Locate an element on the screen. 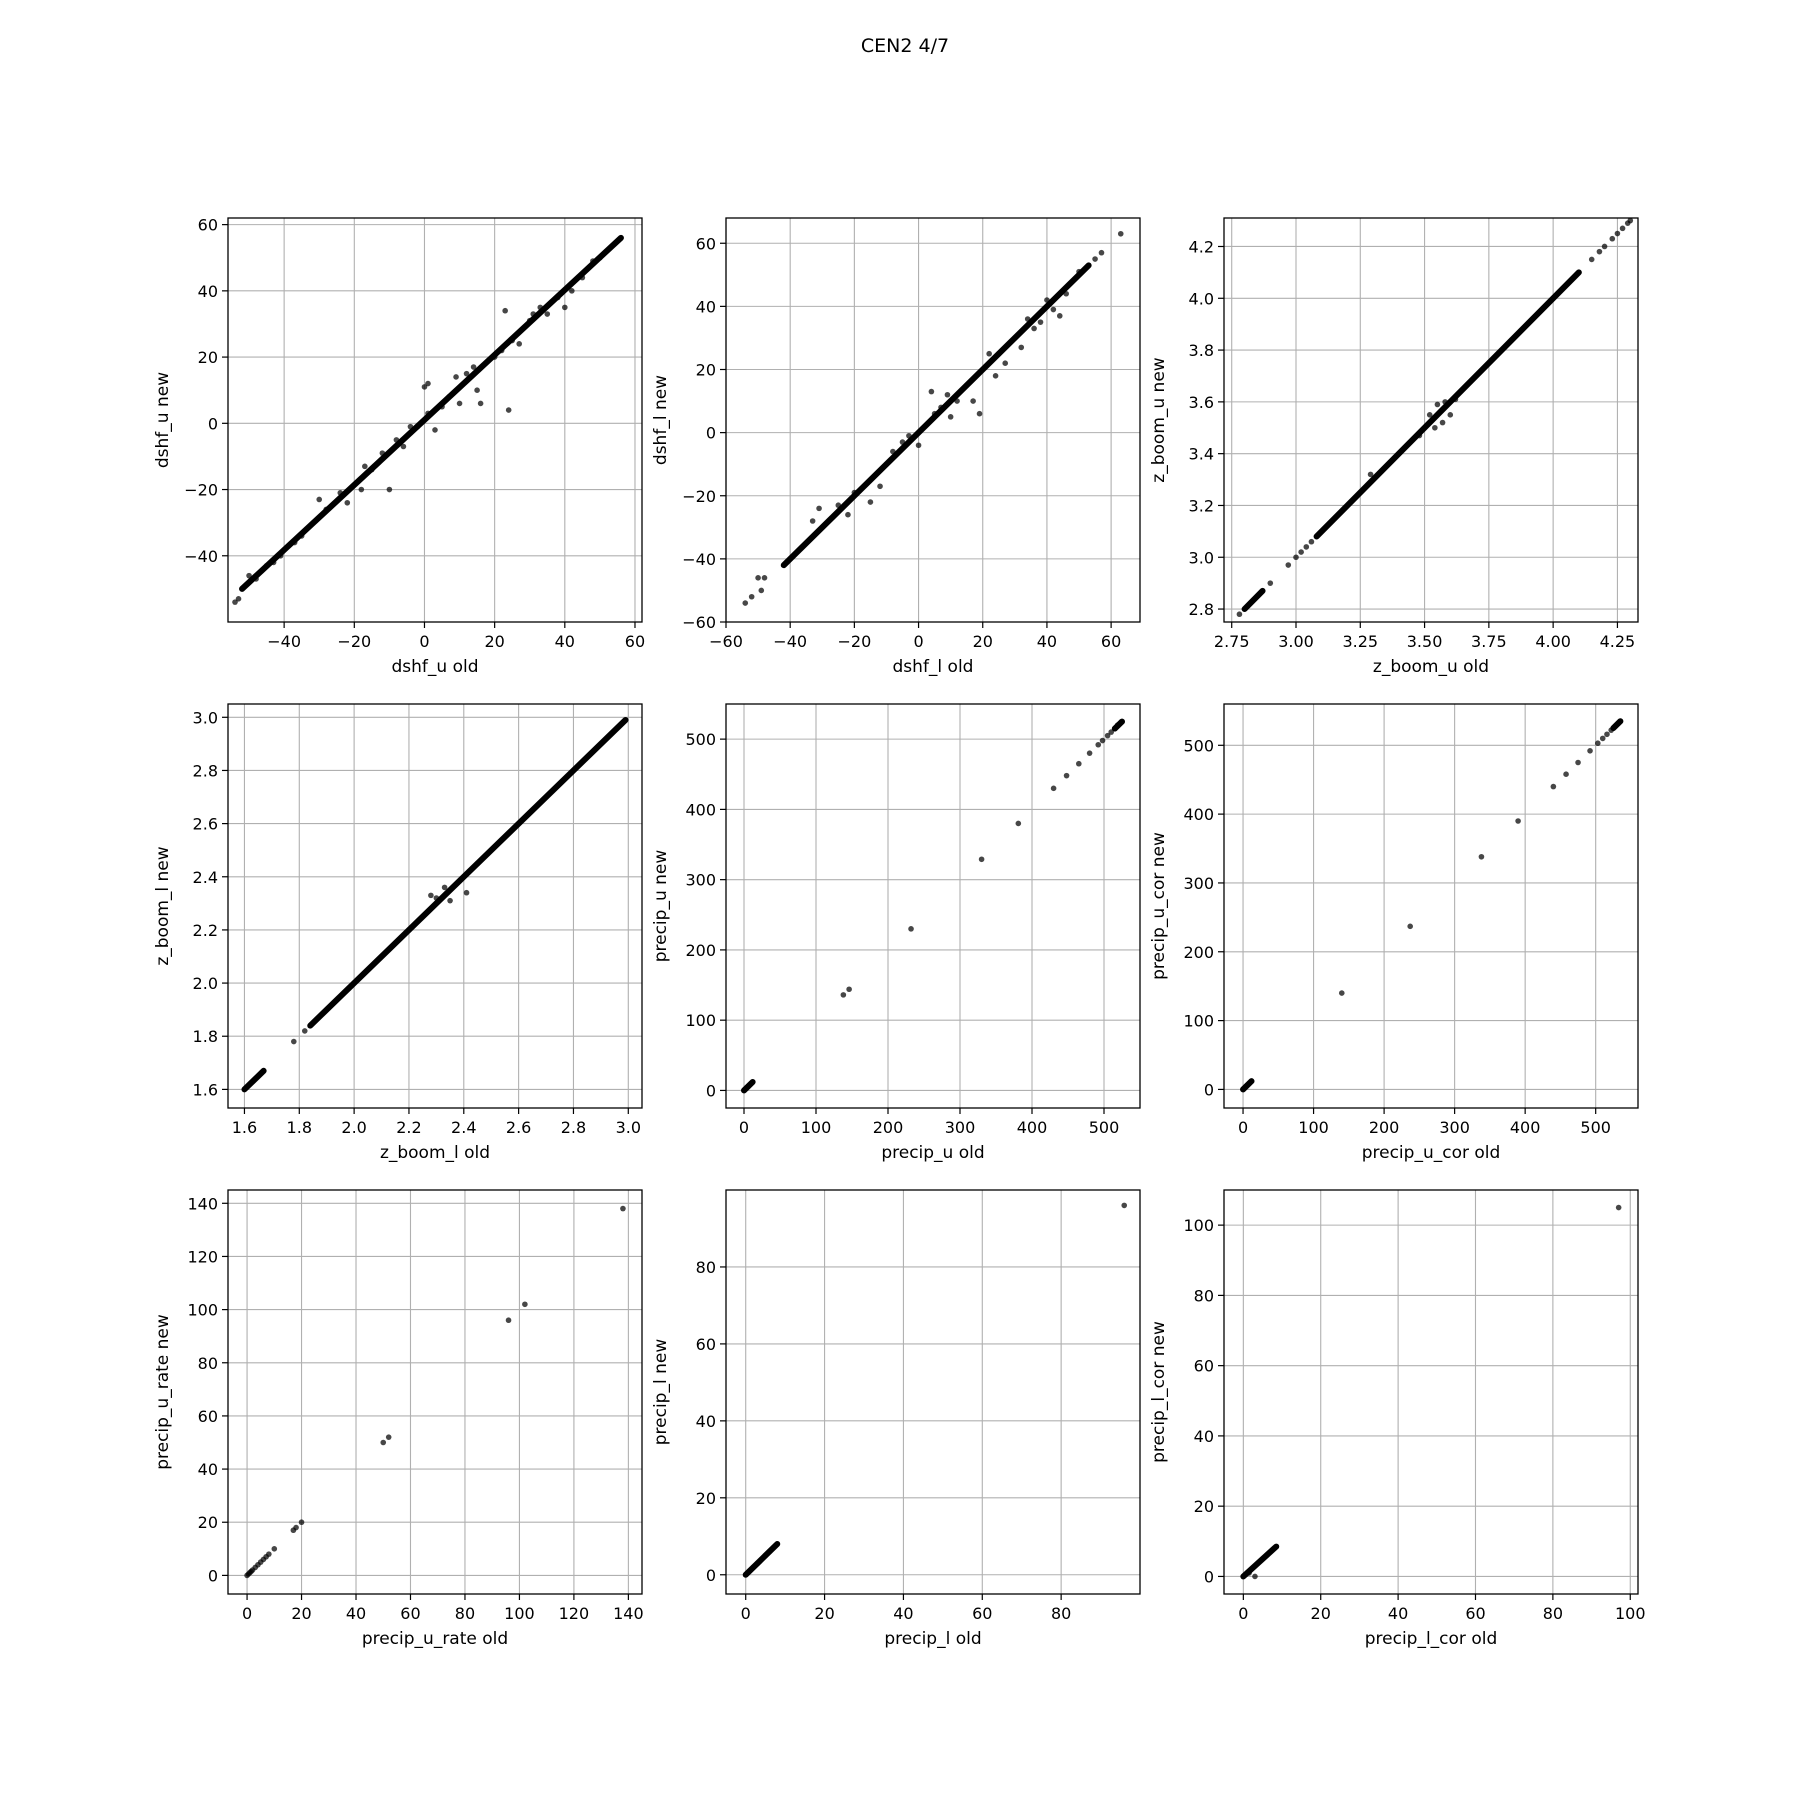 The width and height of the screenshot is (1800, 1800). y-tick-label: 2.4 is located at coordinates (205, 877).